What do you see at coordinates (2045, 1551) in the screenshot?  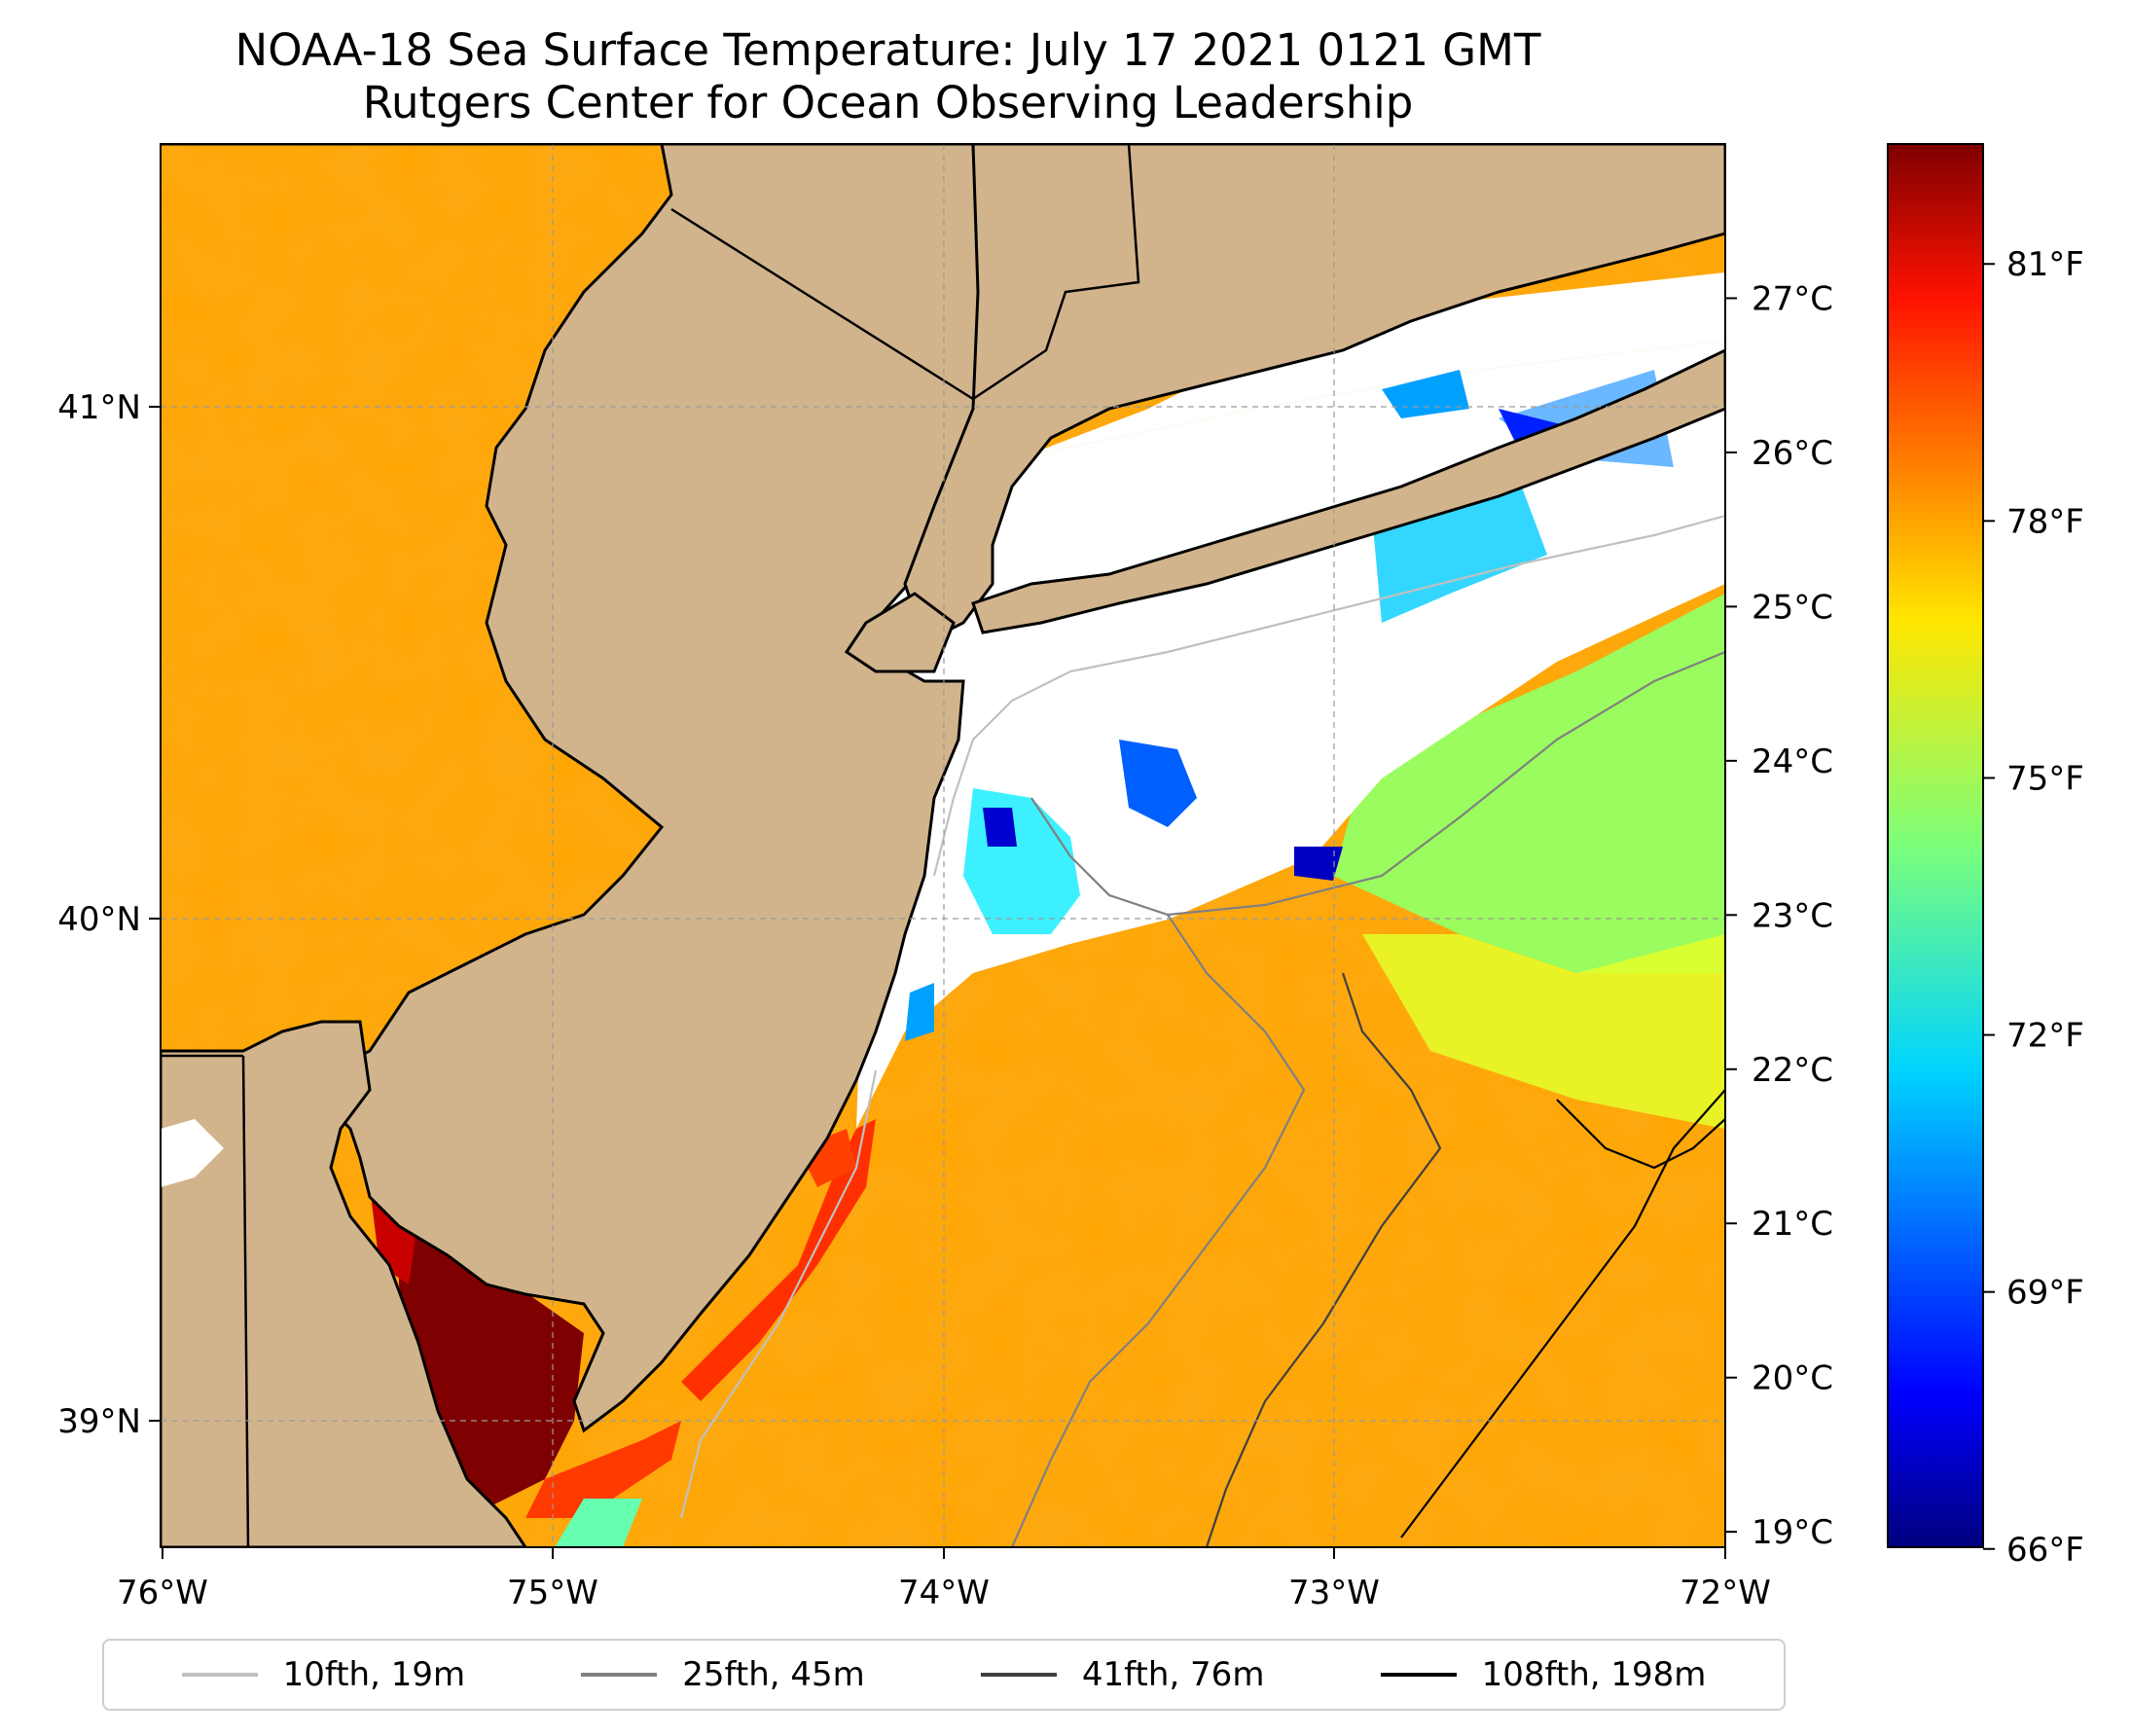 I see `fahrenheit-tick-label: 66°F` at bounding box center [2045, 1551].